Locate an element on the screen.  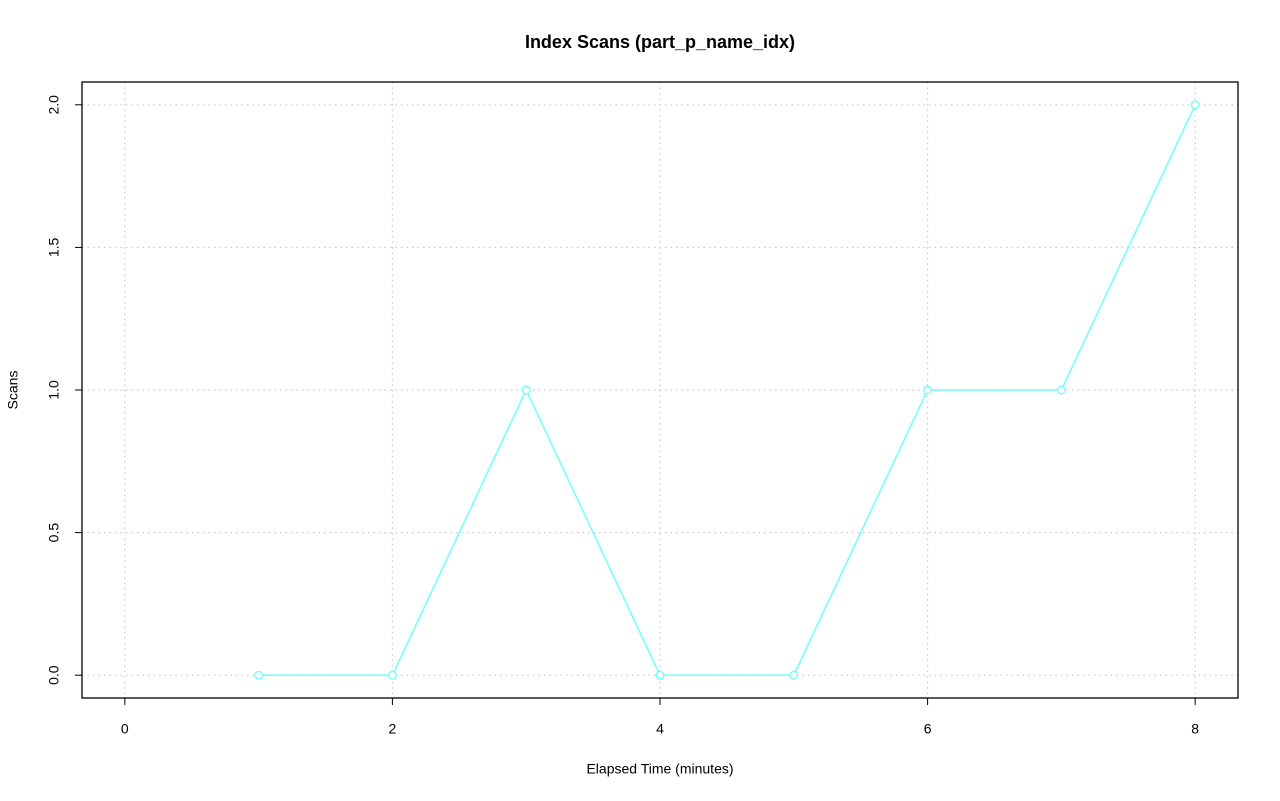
y-tick-label: 1.0 is located at coordinates (54, 390).